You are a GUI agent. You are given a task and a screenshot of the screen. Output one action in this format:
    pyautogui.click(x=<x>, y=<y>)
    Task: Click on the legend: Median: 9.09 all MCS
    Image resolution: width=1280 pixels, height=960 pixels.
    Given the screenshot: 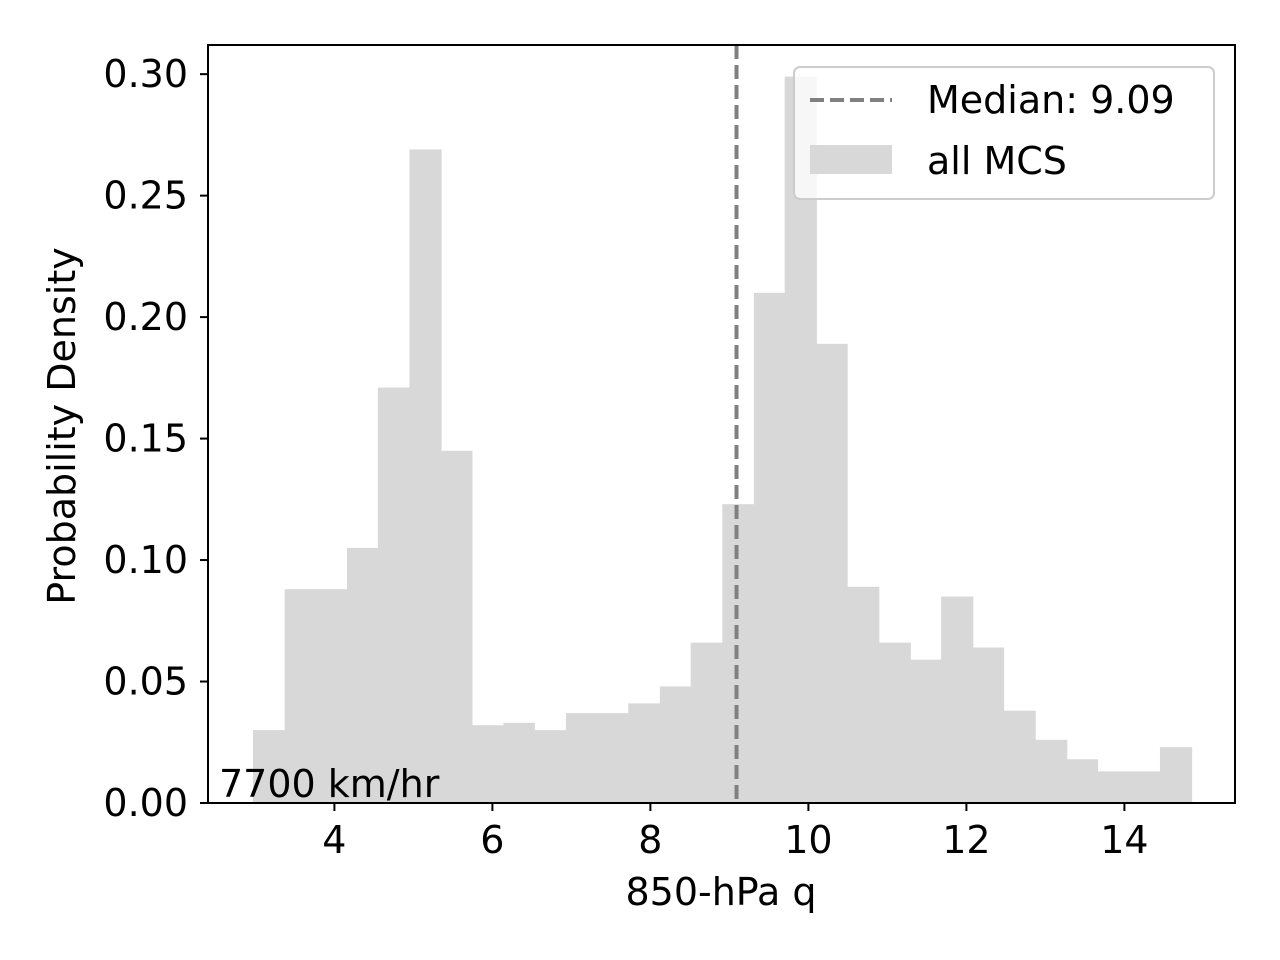 What is the action you would take?
    pyautogui.click(x=1004, y=133)
    